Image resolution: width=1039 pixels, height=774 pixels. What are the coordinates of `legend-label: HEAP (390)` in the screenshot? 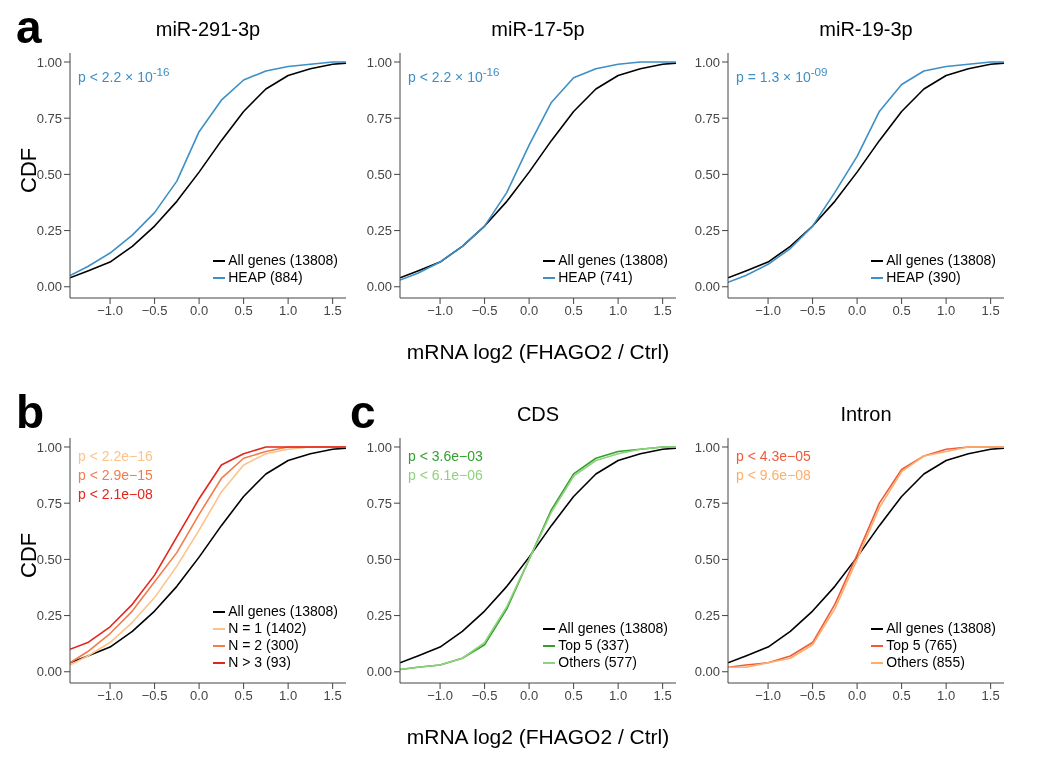 It's located at (923, 277).